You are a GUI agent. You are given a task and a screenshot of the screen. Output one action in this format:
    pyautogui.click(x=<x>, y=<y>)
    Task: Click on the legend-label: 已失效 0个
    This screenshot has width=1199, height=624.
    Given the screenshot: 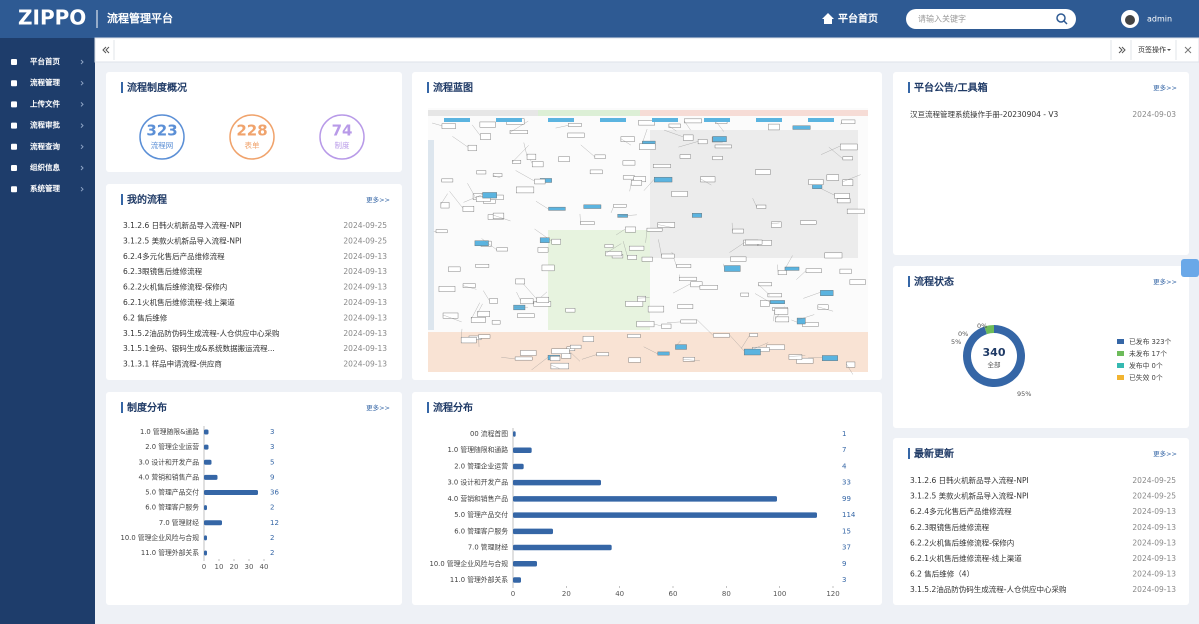 What is the action you would take?
    pyautogui.click(x=1146, y=377)
    